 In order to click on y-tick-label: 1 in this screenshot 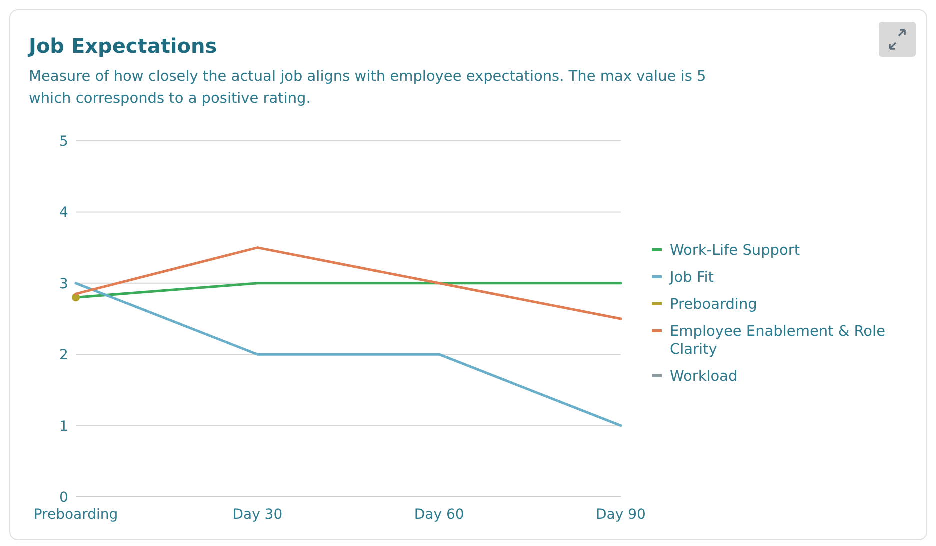, I will do `click(64, 426)`.